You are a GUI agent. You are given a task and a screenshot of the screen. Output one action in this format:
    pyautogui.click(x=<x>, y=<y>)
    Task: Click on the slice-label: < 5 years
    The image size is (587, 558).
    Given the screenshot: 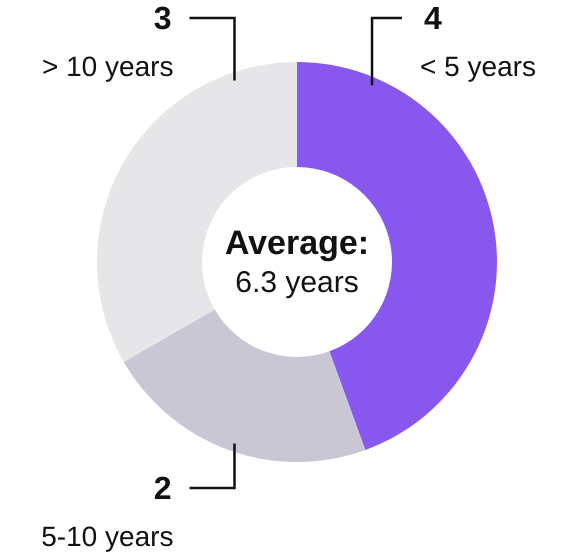 What is the action you would take?
    pyautogui.click(x=478, y=66)
    